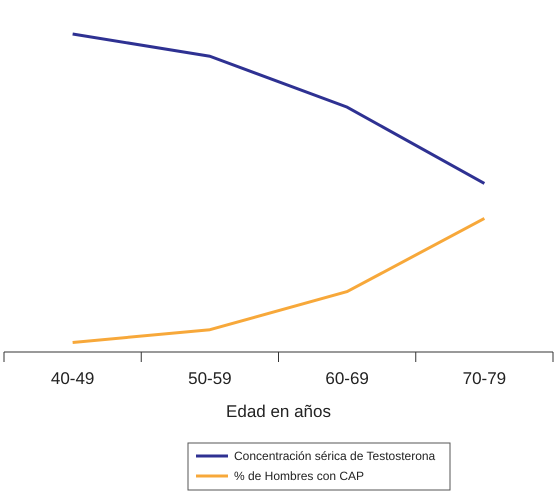 The height and width of the screenshot is (492, 555). I want to click on x-tick-label: 40-49, so click(72, 378).